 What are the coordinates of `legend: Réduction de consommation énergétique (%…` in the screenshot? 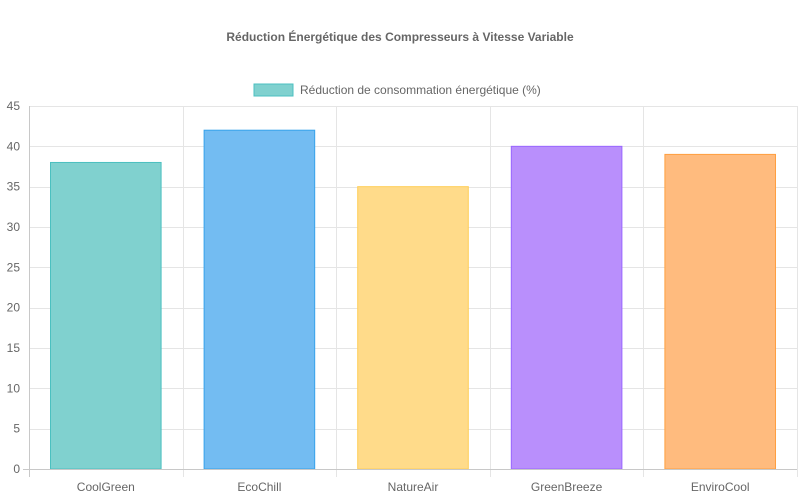 It's located at (397, 90).